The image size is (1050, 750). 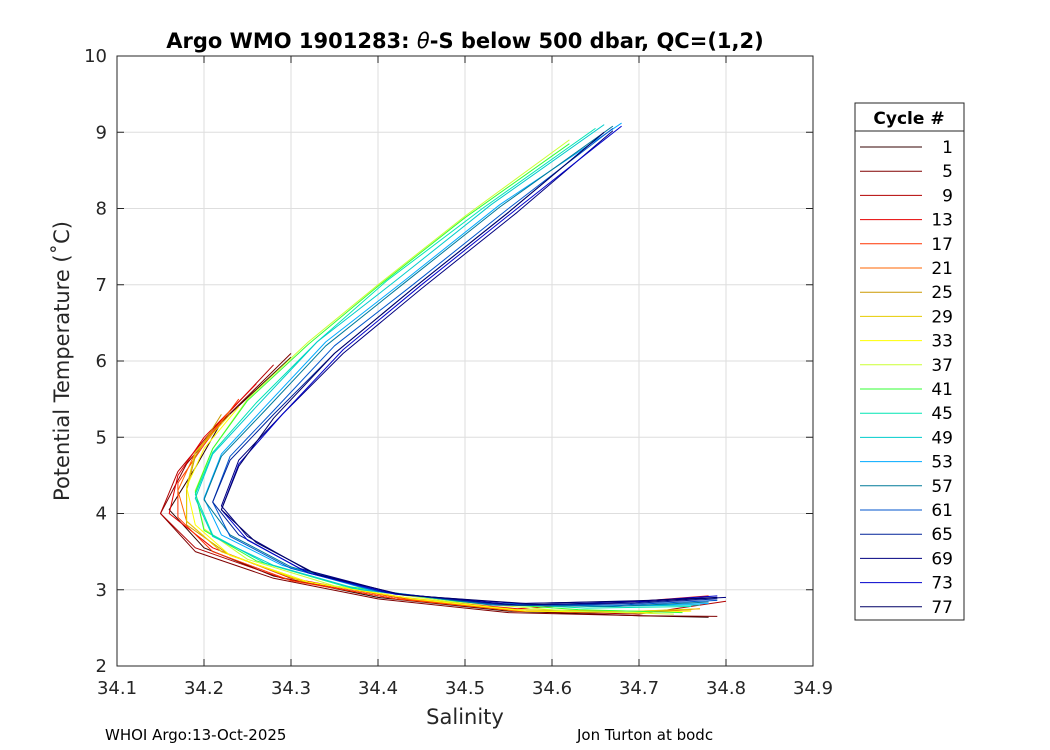 What do you see at coordinates (947, 148) in the screenshot?
I see `legend-label: 1` at bounding box center [947, 148].